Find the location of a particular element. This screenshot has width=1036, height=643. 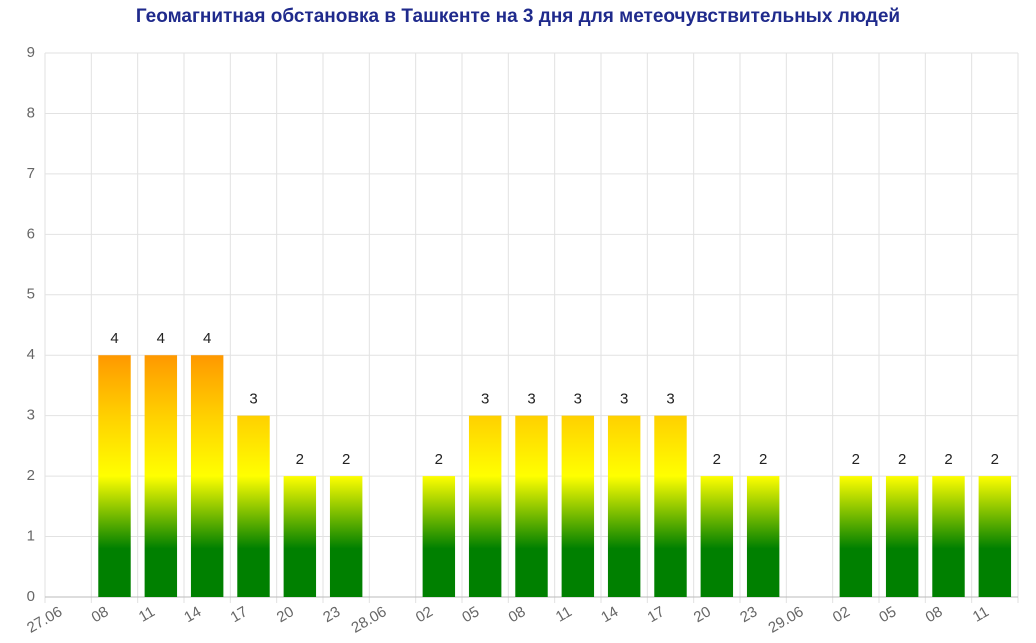

y-tick-label: 2 is located at coordinates (31, 475).